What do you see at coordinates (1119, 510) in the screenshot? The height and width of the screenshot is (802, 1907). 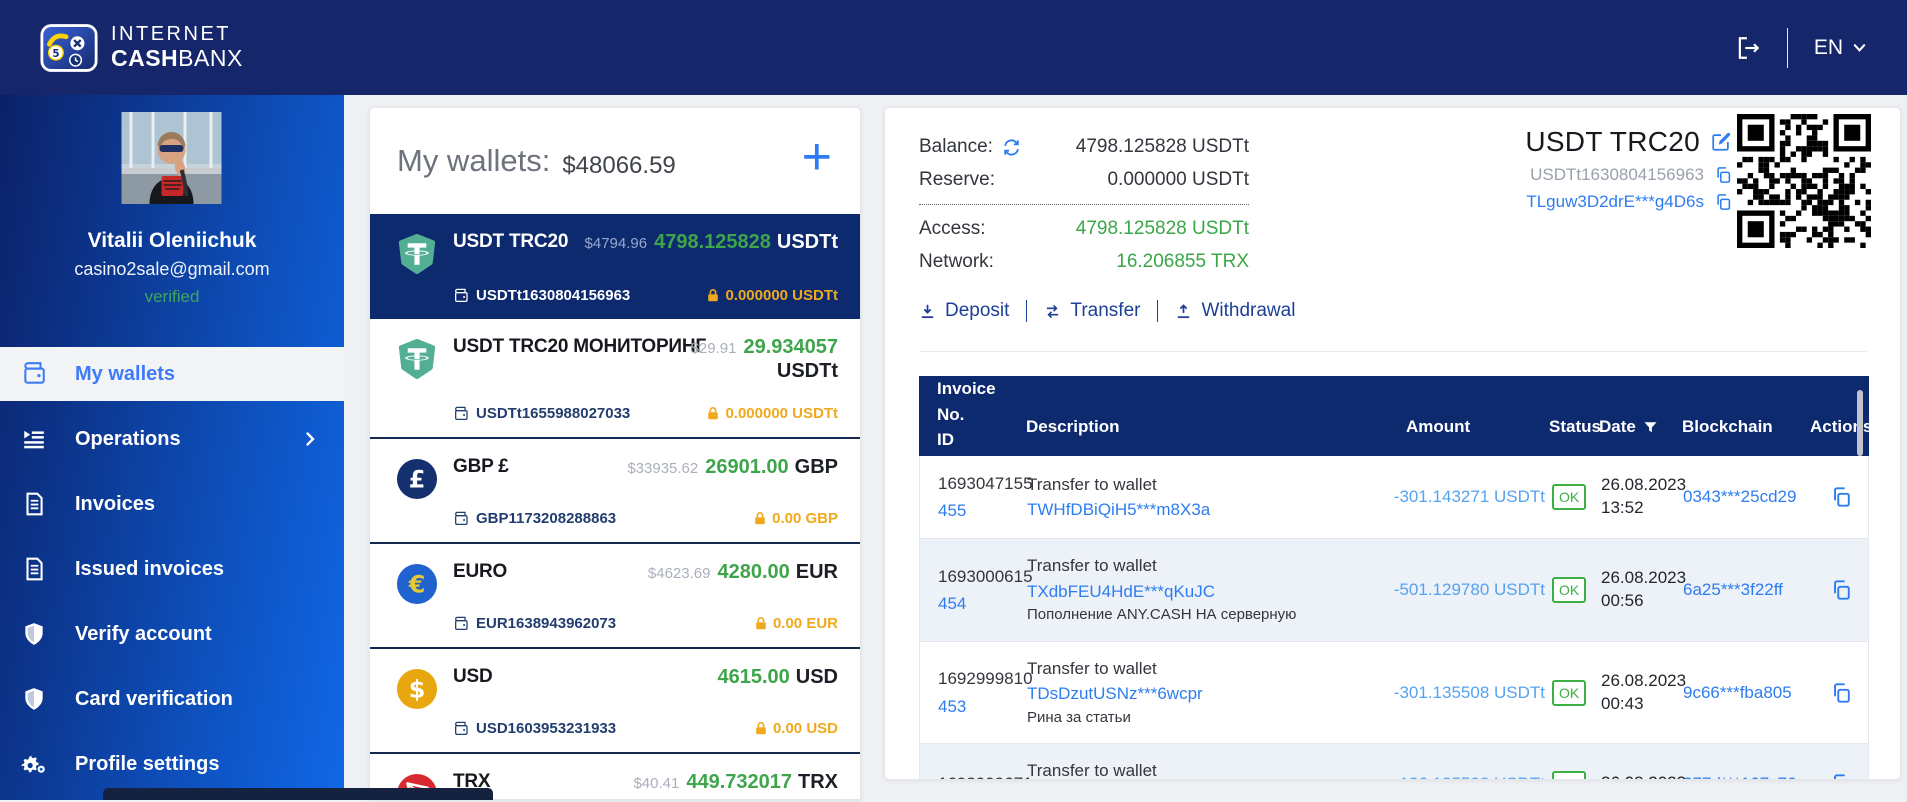 I see `destination-wallet-link: TWHfDBiQiH5***m8X3a` at bounding box center [1119, 510].